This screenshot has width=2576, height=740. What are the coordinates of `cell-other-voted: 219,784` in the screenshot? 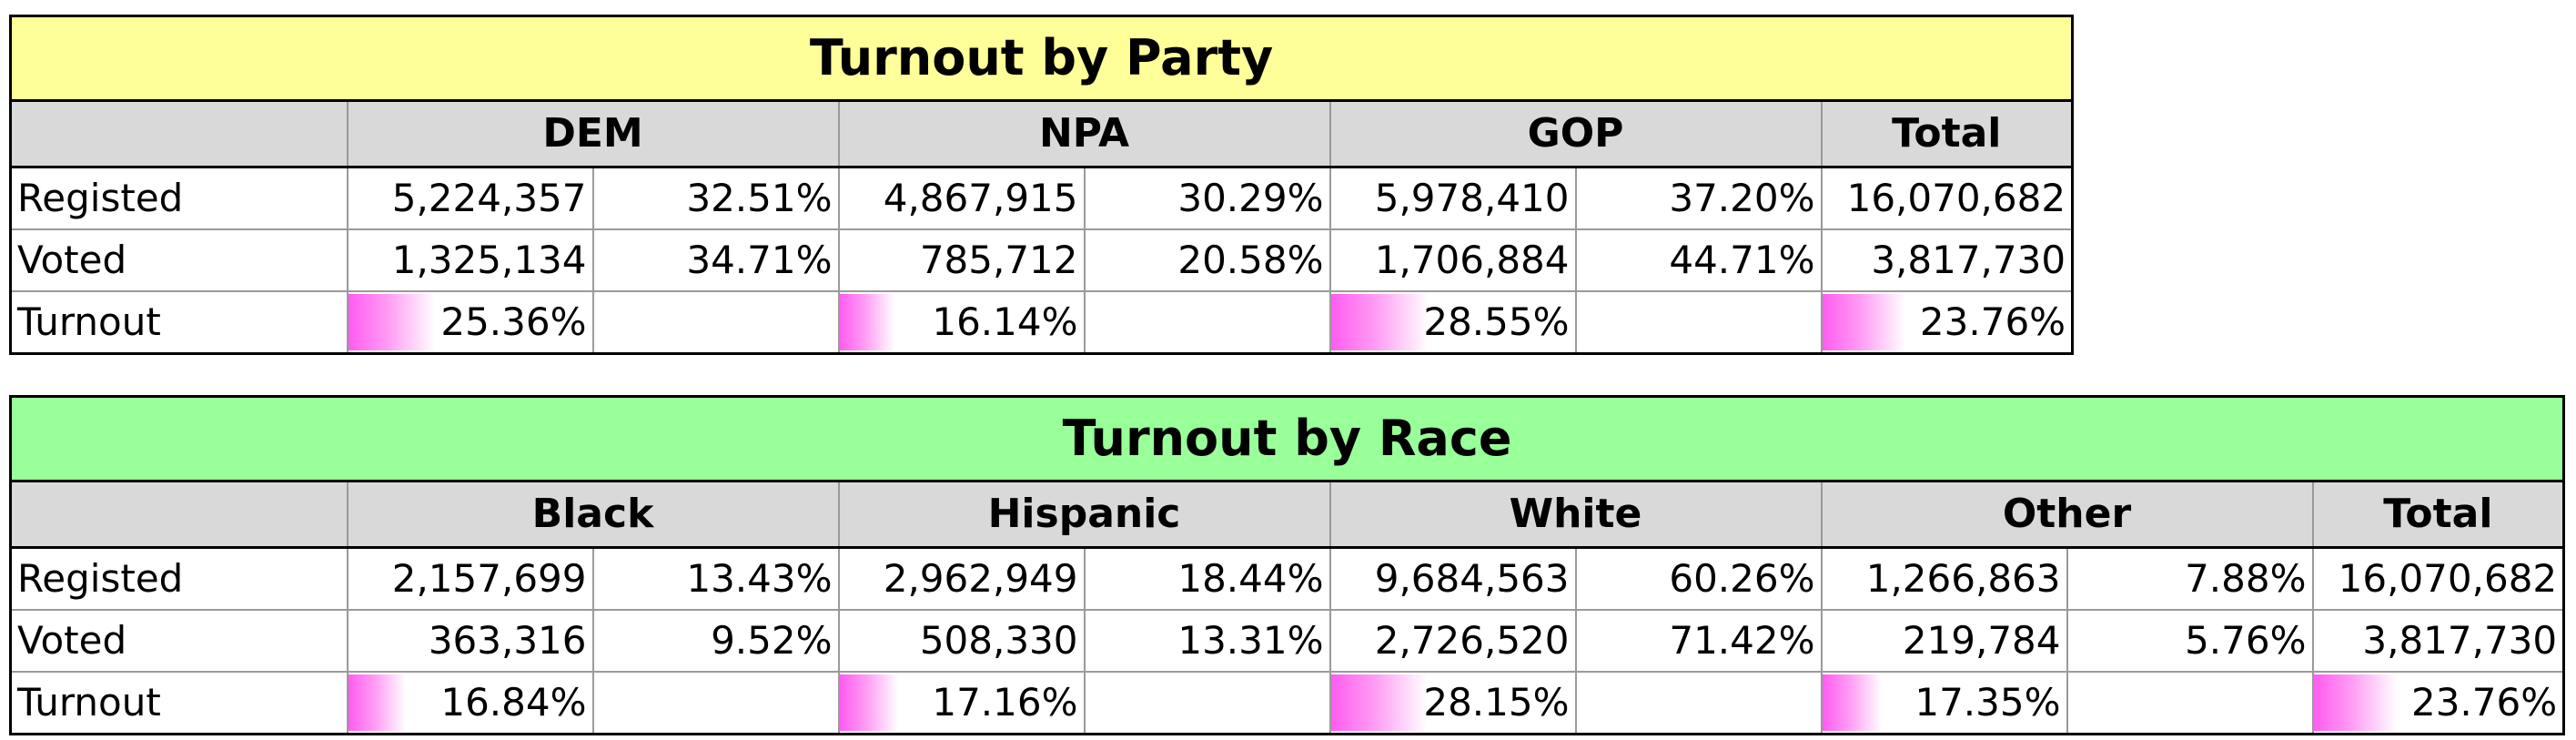 It's located at (1944, 641).